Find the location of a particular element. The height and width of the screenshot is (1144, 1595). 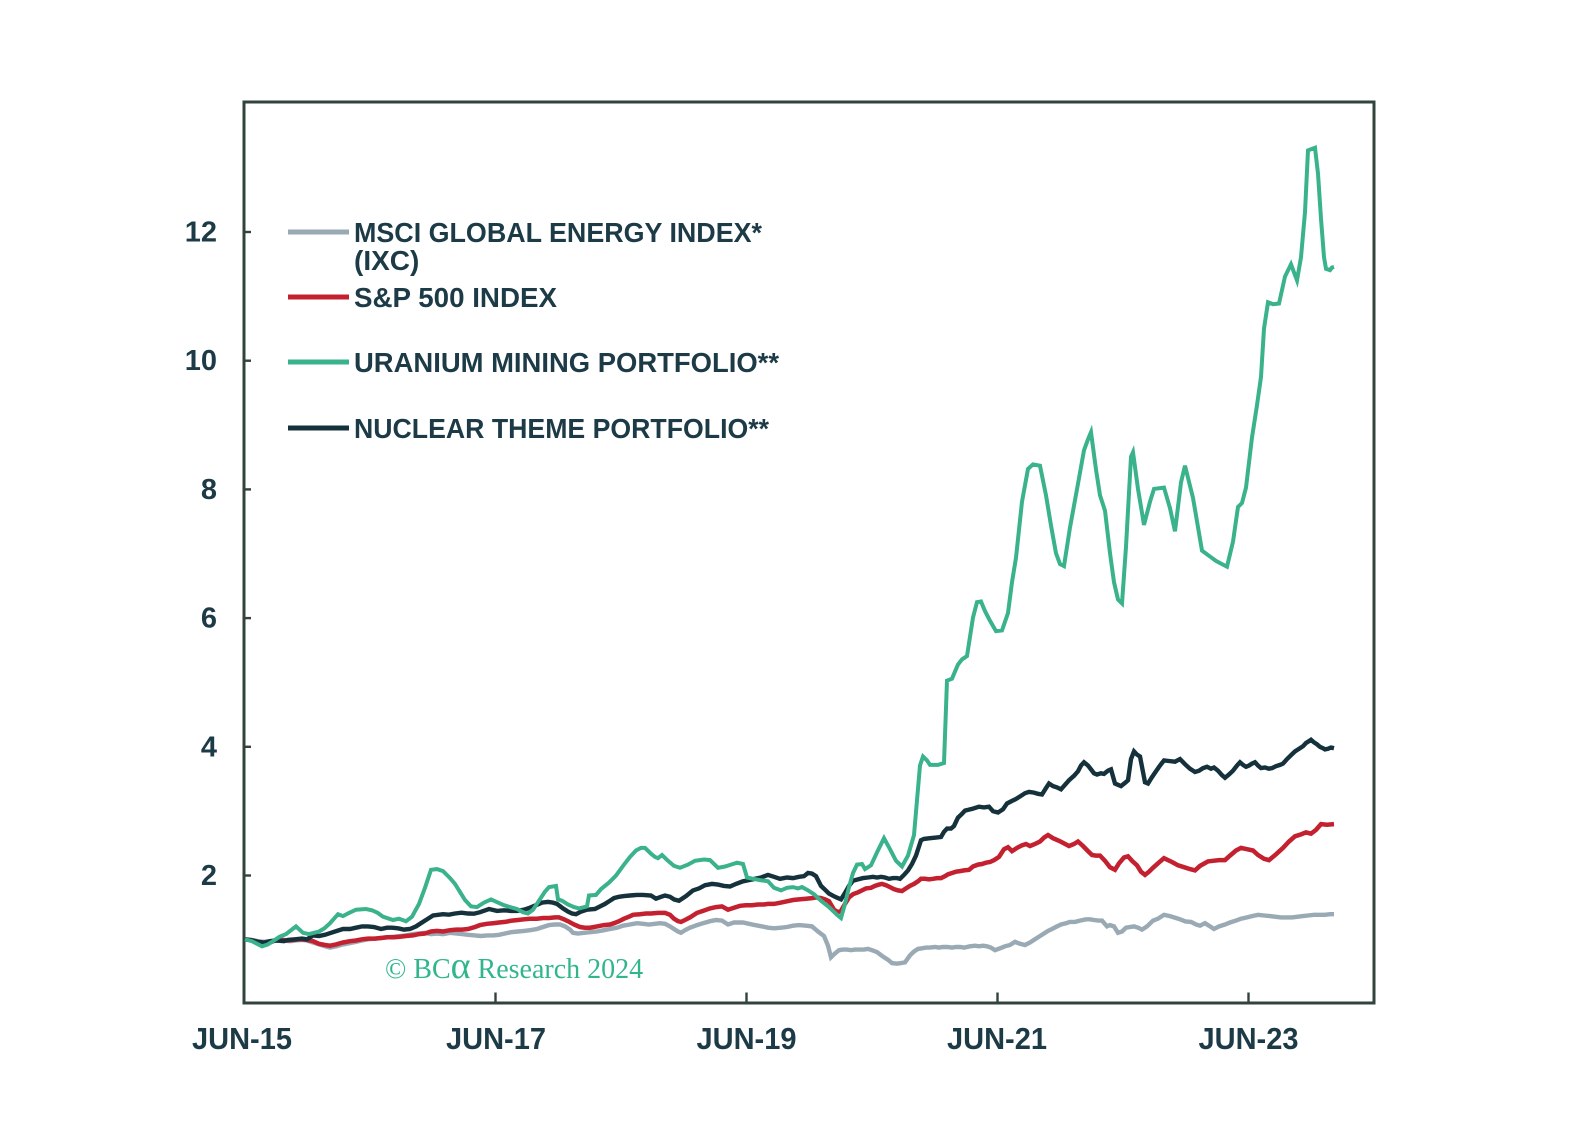

svg-text: JUN-21 is located at coordinates (997, 1038).